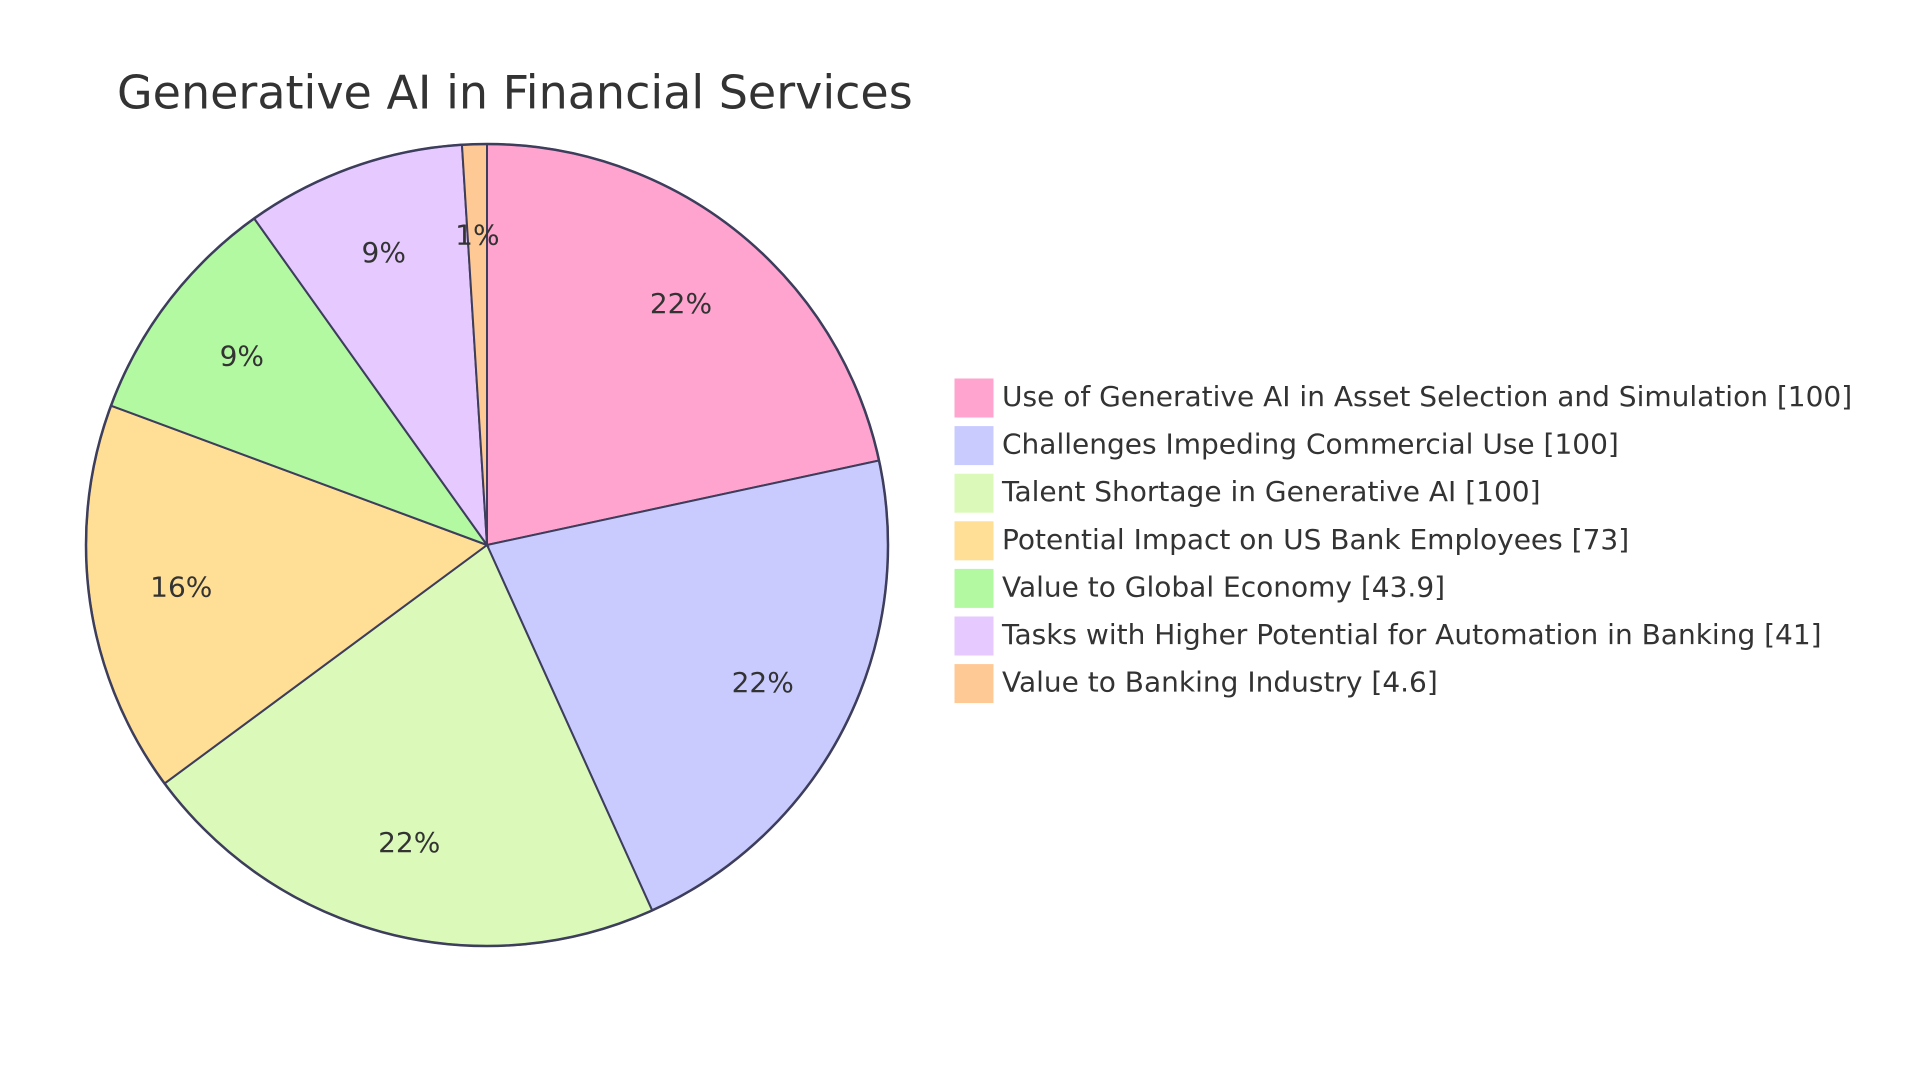 This screenshot has width=1920, height=1080. I want to click on legend-label: Value to Banking Industry [4.6], so click(1220, 682).